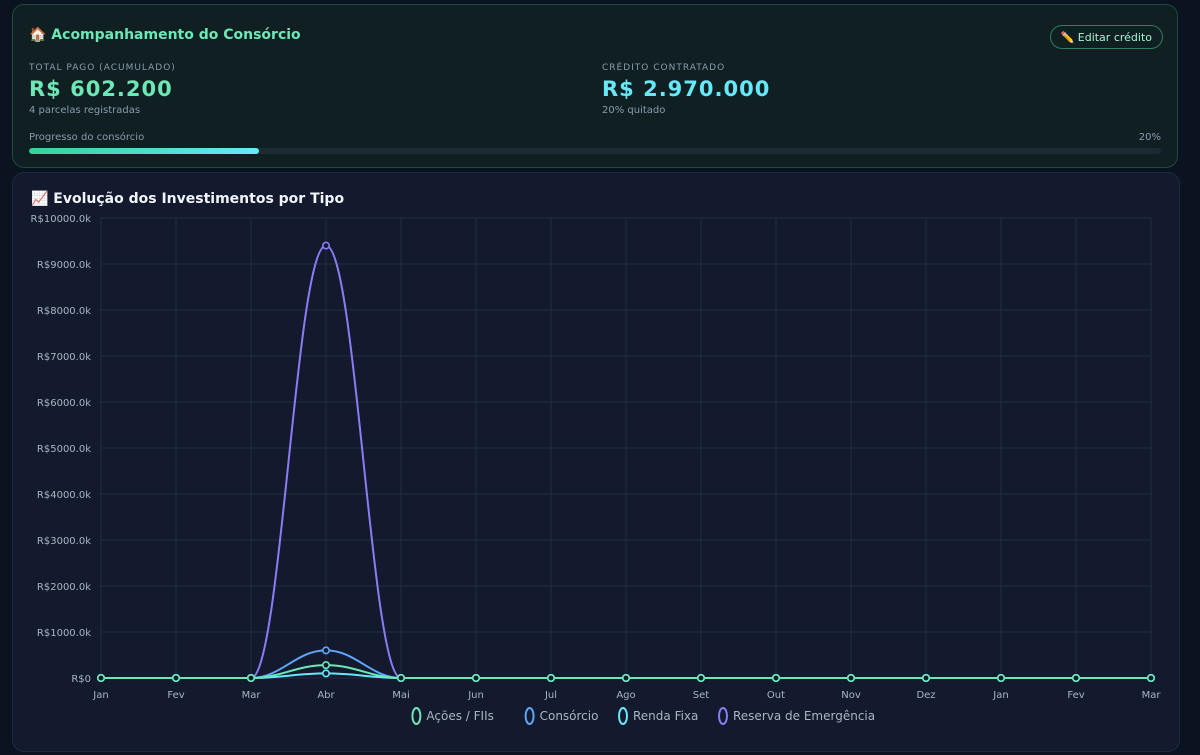 The width and height of the screenshot is (1200, 755). I want to click on x-tick-label: Dez, so click(925, 695).